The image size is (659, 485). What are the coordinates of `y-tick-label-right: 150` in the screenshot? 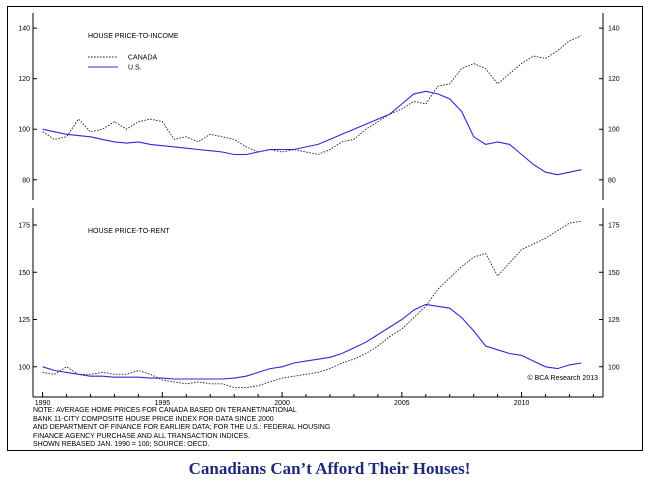 It's located at (614, 273).